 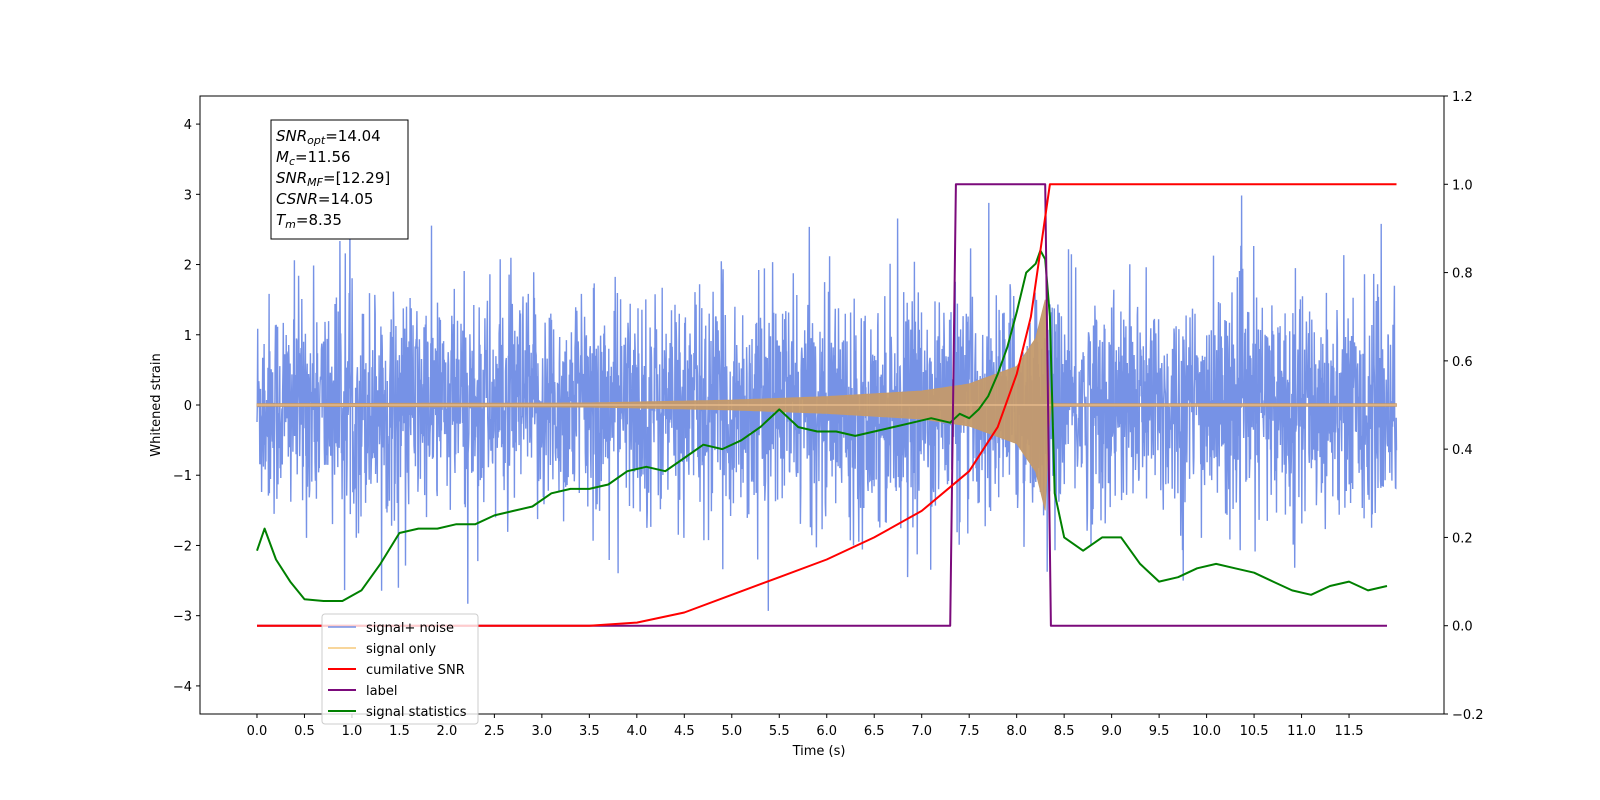 I want to click on x-tick-label: 9.5, so click(x=1159, y=731).